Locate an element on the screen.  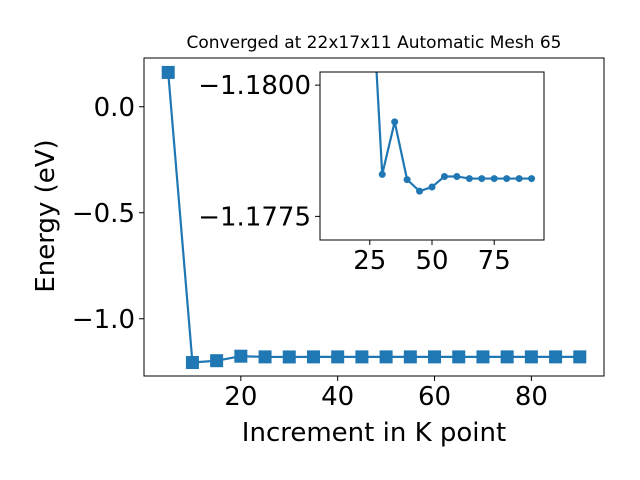
main-x-tick-label: 60 is located at coordinates (434, 397).